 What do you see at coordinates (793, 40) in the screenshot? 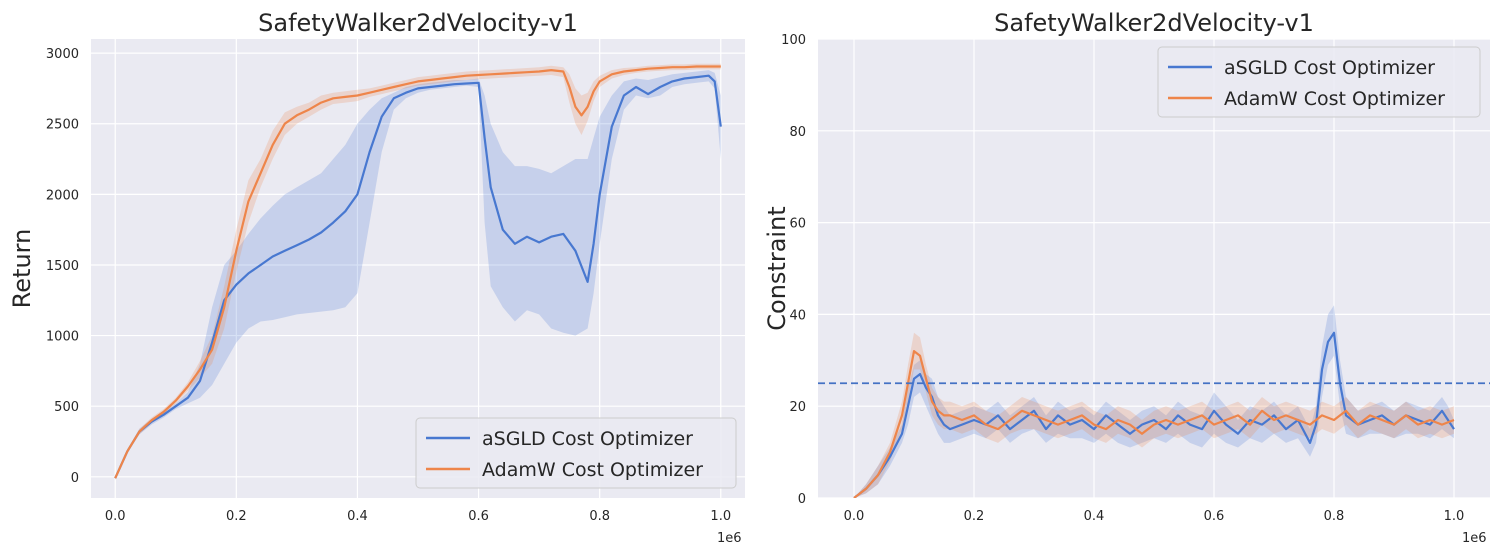
I see `y-tick-label: 100` at bounding box center [793, 40].